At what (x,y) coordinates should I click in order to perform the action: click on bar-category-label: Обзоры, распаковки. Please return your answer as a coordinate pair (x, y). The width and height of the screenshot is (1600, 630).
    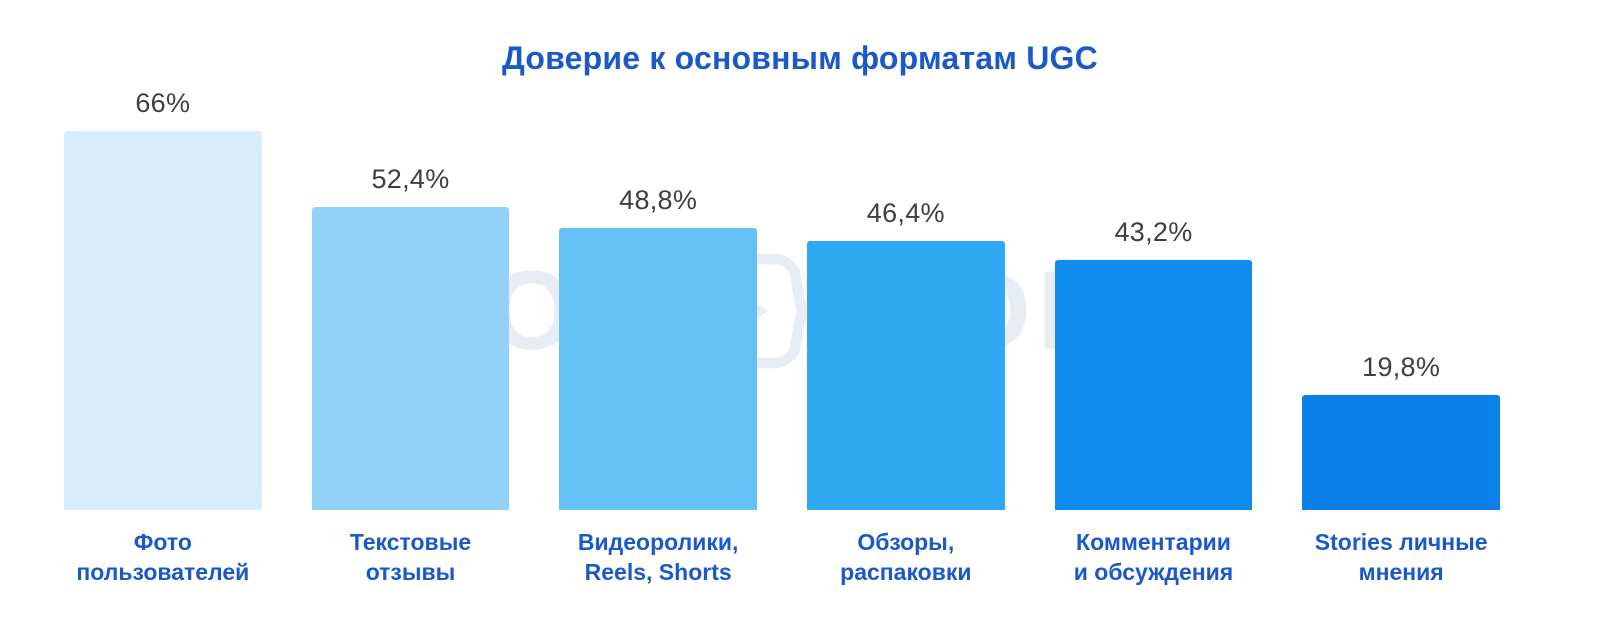
    Looking at the image, I should click on (906, 557).